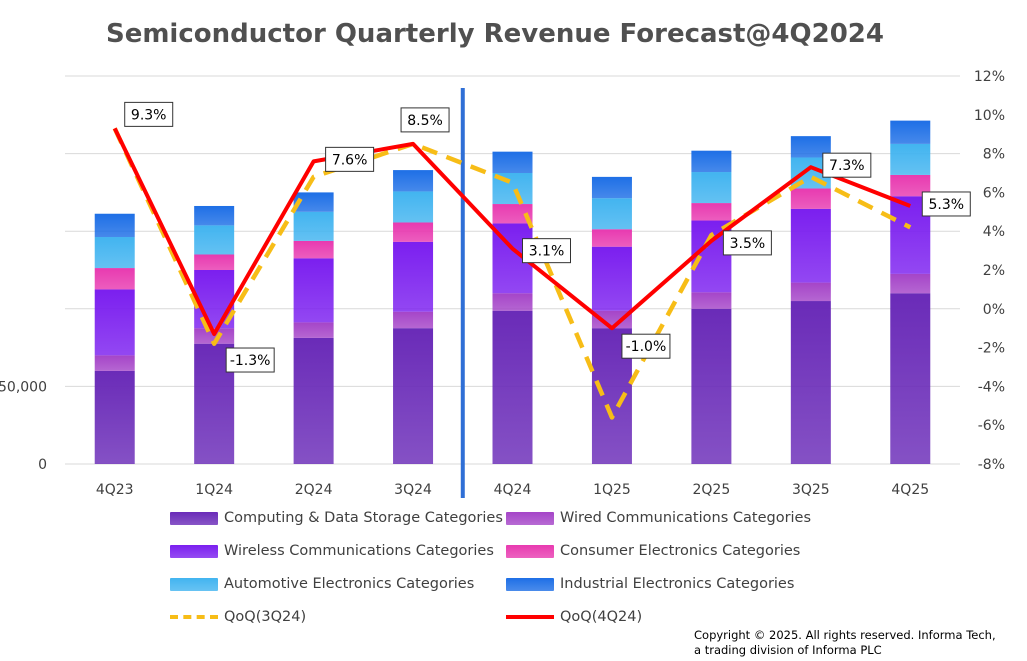 Image resolution: width=1027 pixels, height=661 pixels. What do you see at coordinates (991, 465) in the screenshot?
I see `right-axis-tick-label: -8%` at bounding box center [991, 465].